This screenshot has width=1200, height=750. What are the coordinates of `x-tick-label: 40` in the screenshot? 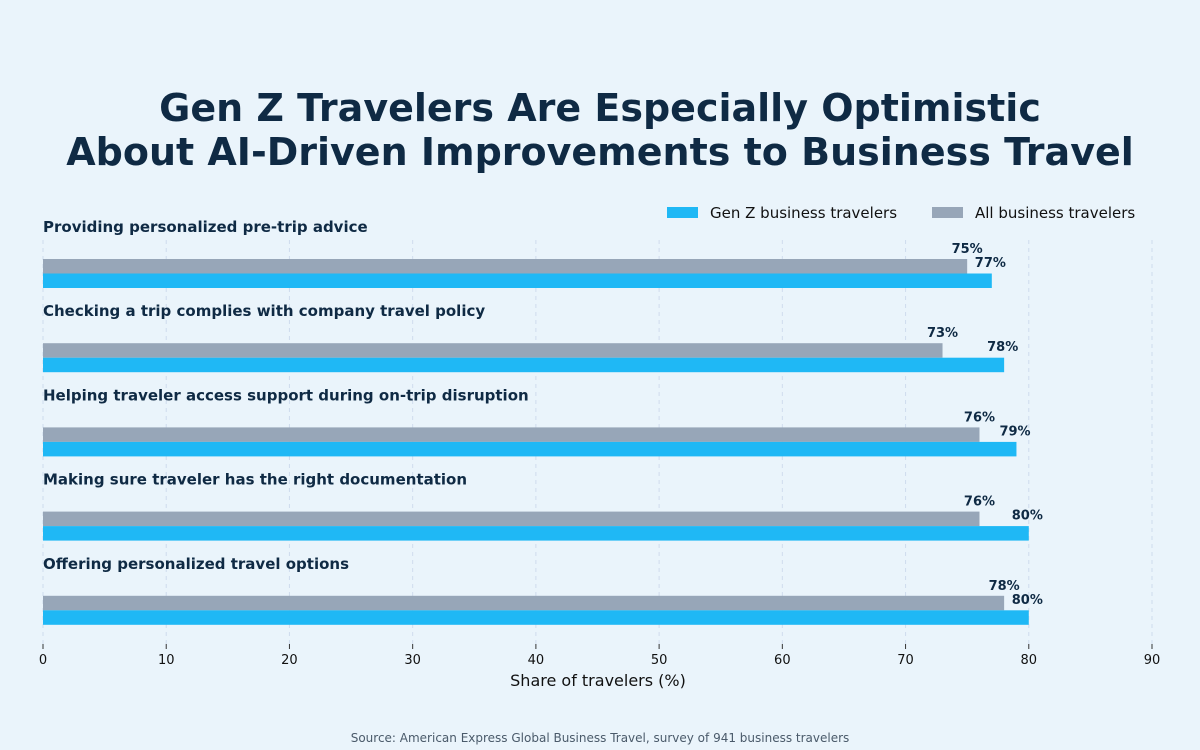 It's located at (536, 660).